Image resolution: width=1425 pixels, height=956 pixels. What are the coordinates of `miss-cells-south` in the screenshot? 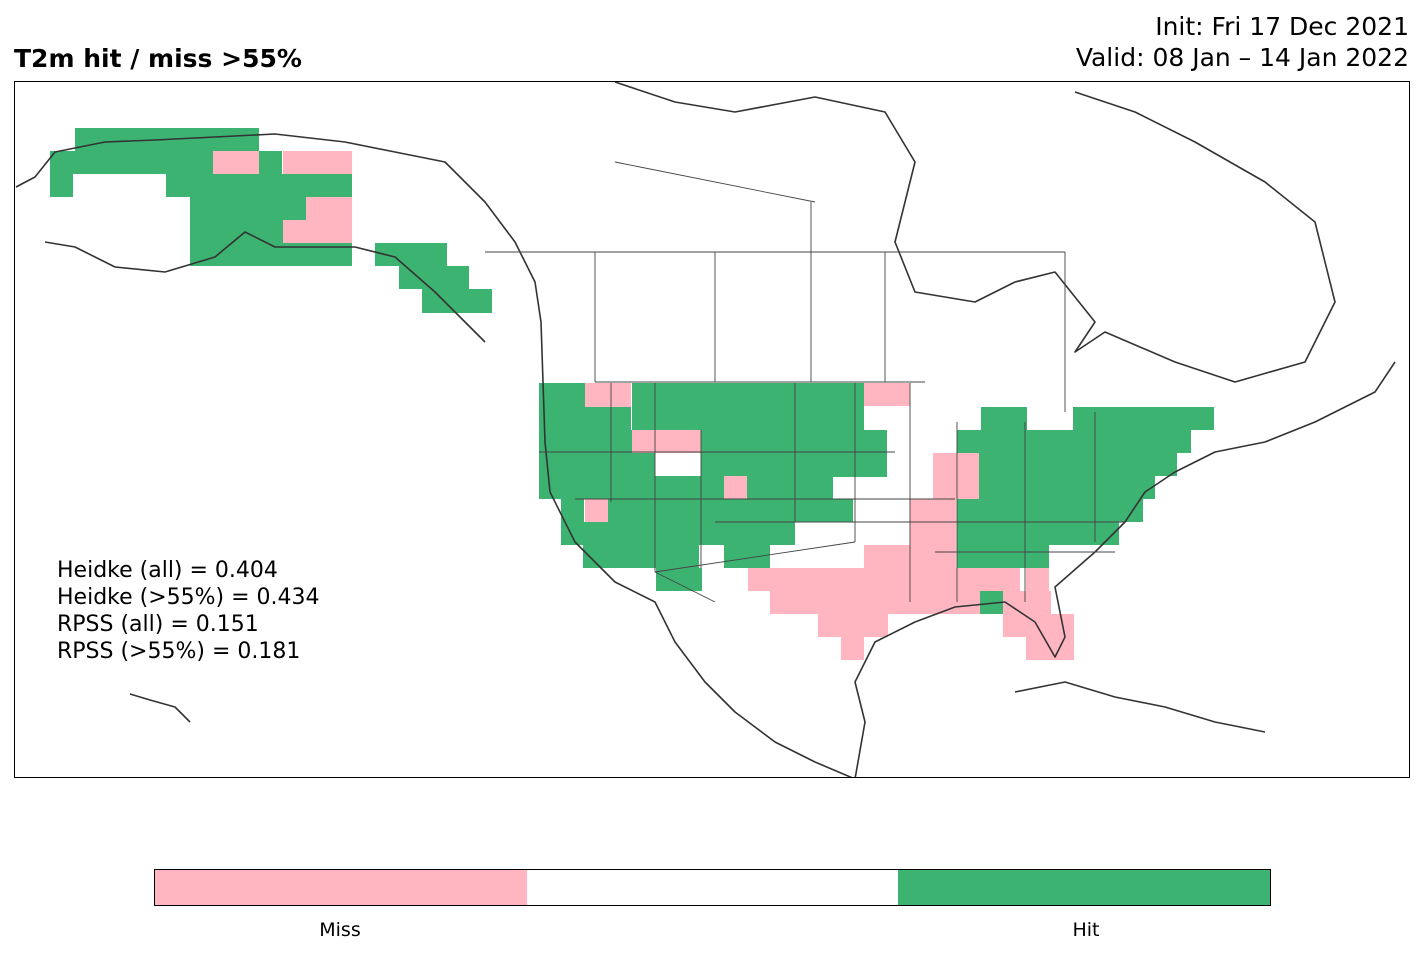 It's located at (911, 556).